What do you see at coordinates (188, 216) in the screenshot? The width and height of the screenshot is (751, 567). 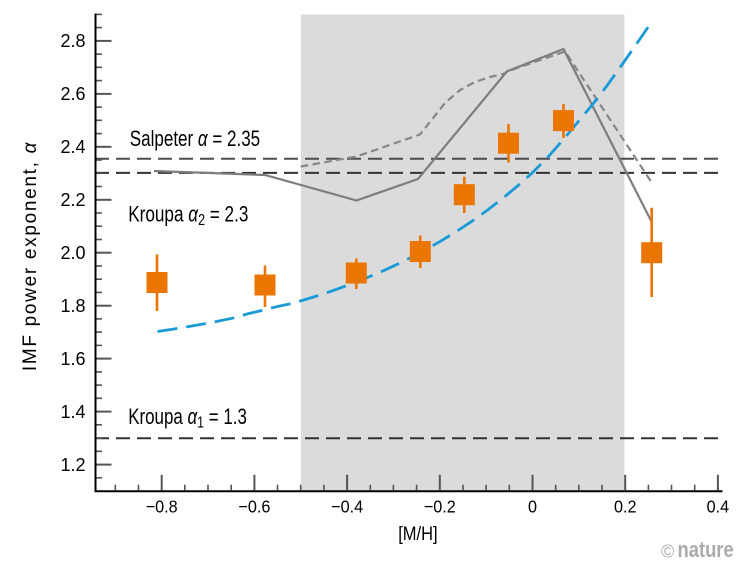 I see `svg-text: Kroupa α2 = 2.3` at bounding box center [188, 216].